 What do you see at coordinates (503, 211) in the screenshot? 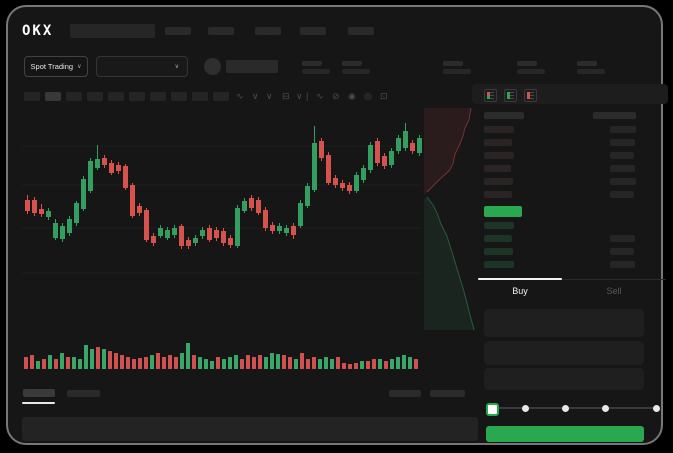
I see `last-price-bar` at bounding box center [503, 211].